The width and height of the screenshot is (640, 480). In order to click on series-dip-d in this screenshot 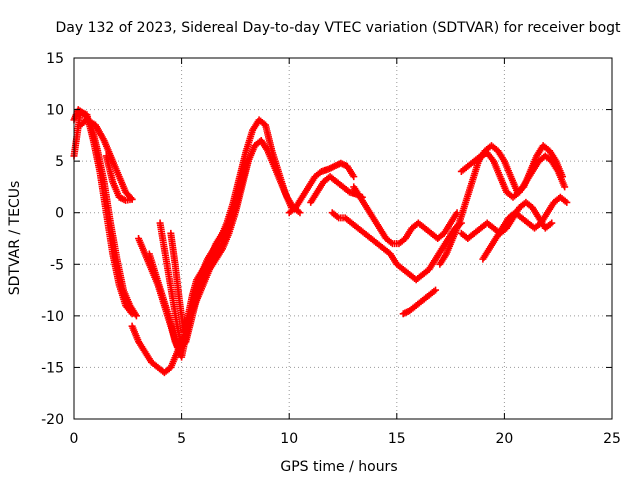, I will do `click(189, 285)`.